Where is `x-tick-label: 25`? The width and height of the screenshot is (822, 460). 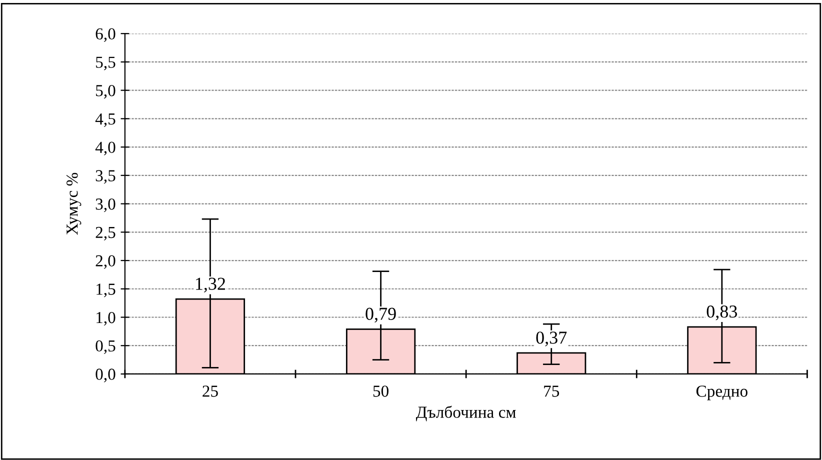 x-tick-label: 25 is located at coordinates (210, 391).